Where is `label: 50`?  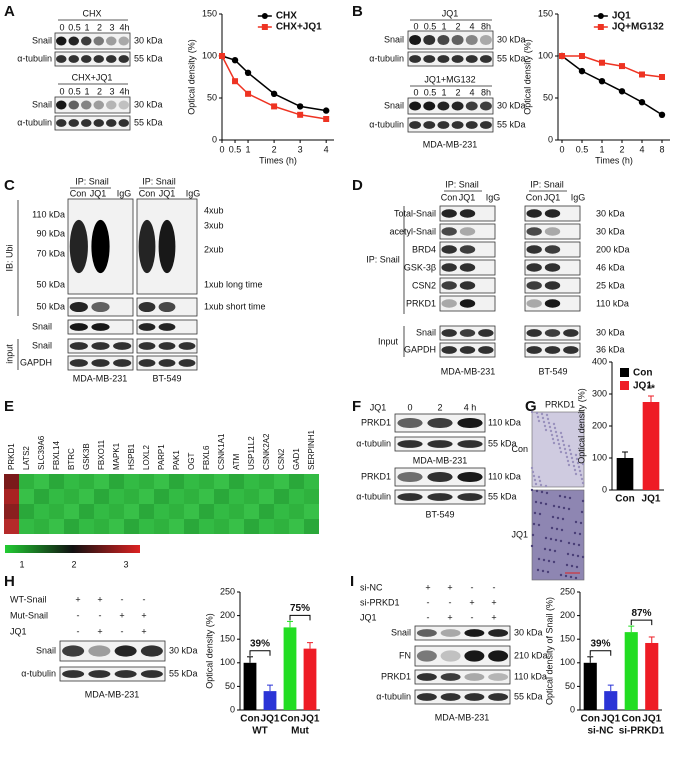
label: 50 is located at coordinates (548, 97).